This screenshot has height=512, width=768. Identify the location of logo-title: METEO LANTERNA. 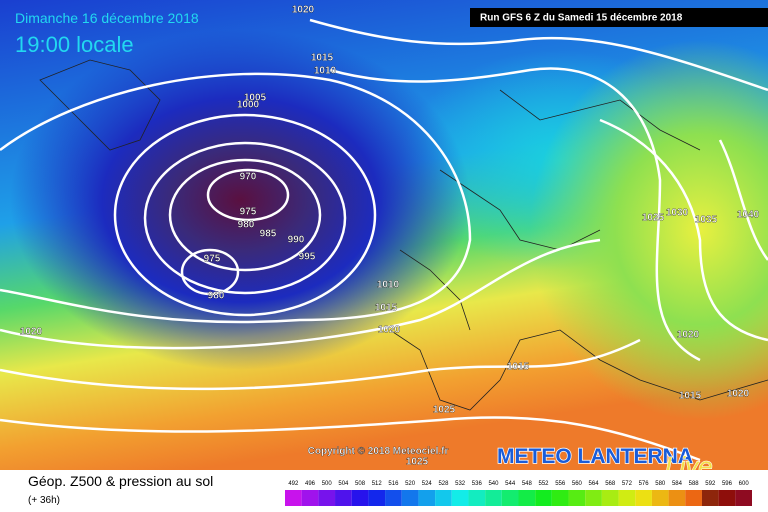
(595, 456).